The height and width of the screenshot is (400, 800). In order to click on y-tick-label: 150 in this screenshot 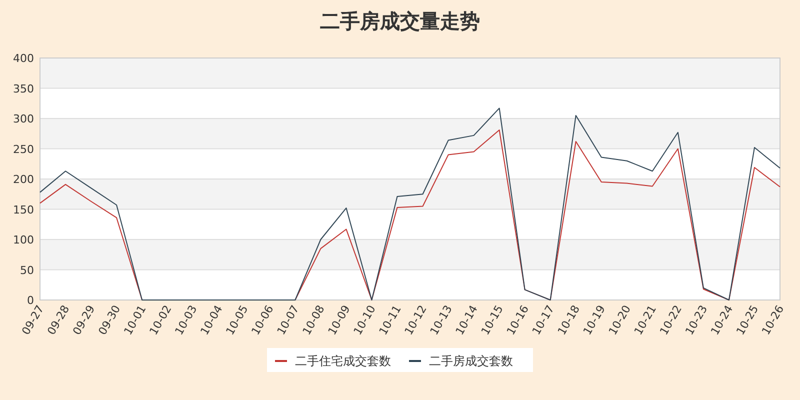, I will do `click(23, 209)`.